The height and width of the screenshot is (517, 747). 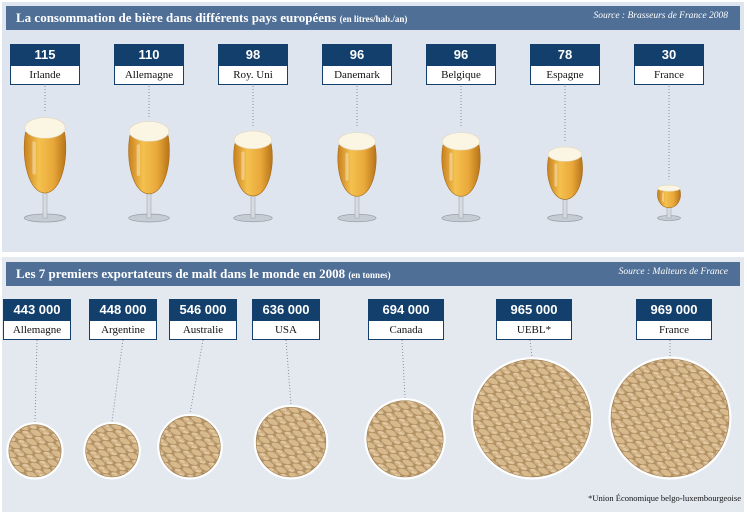 What do you see at coordinates (534, 330) in the screenshot?
I see `malt-country-label: UEBL*` at bounding box center [534, 330].